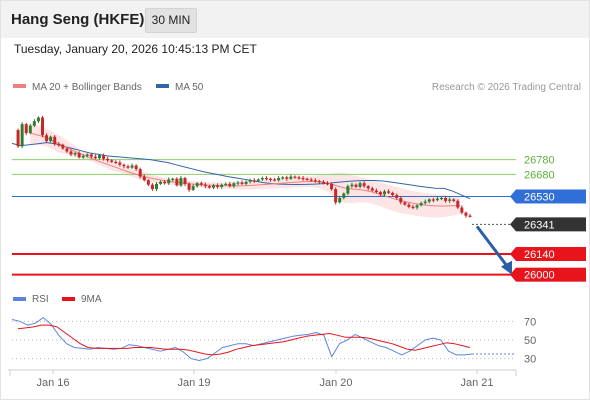 The height and width of the screenshot is (400, 590). Describe the element at coordinates (189, 87) in the screenshot. I see `legend-label-ma50: MA 50` at that location.